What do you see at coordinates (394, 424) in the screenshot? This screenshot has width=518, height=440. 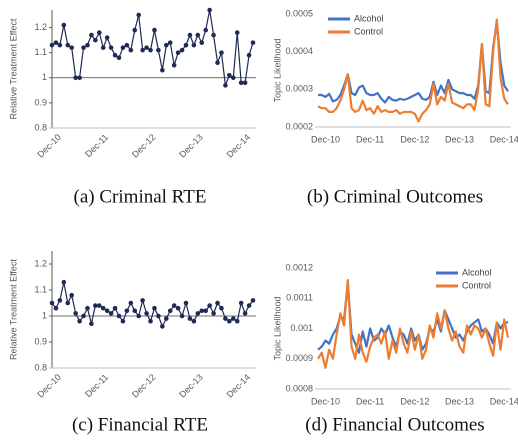 I see `caption: (d) Financial Outcomes` at bounding box center [394, 424].